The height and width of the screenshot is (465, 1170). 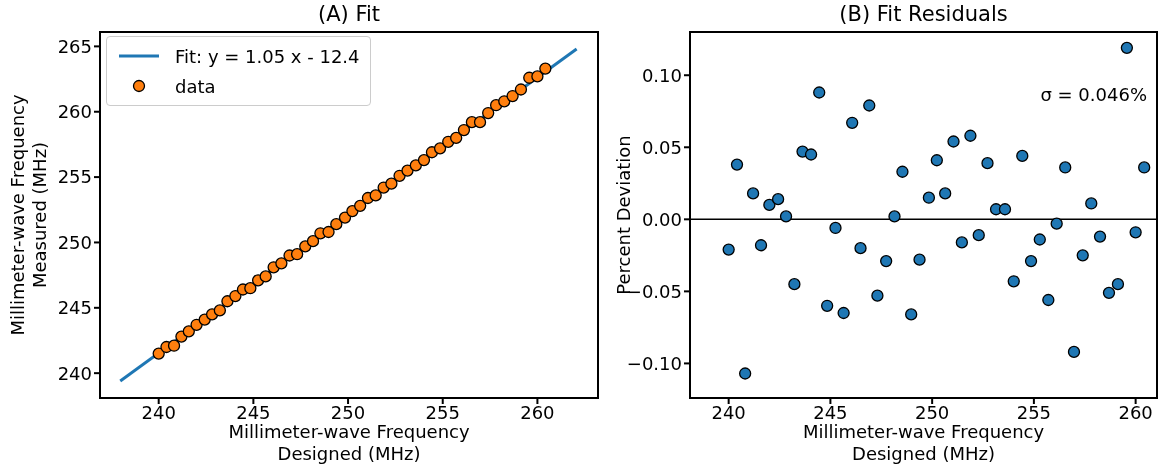 I want to click on y-tick-label: 260, so click(x=74, y=112).